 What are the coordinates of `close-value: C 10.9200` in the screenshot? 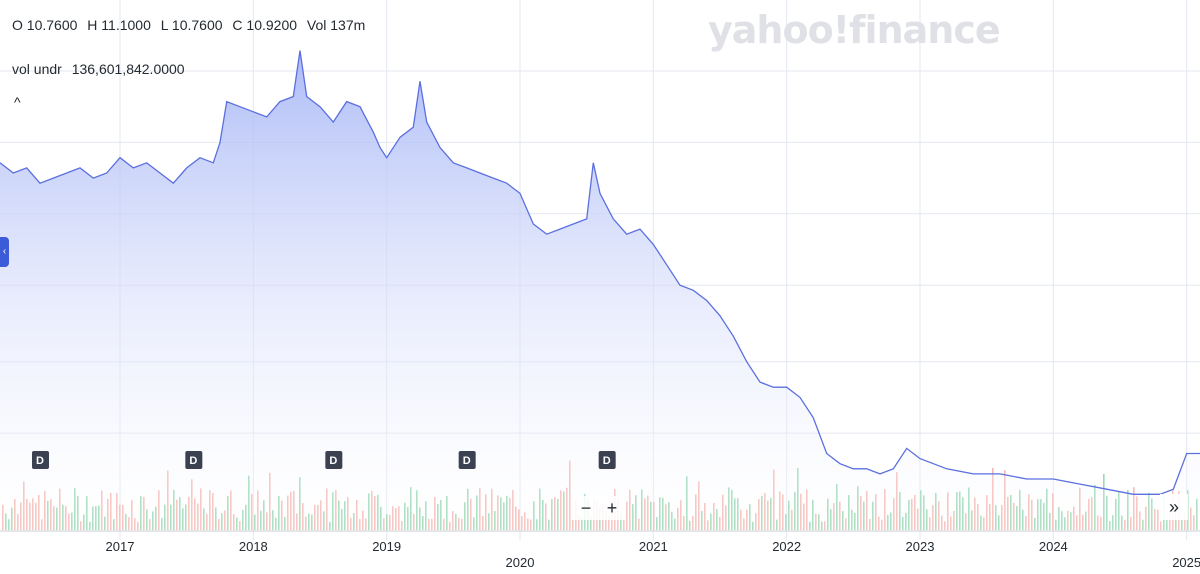 It's located at (265, 25).